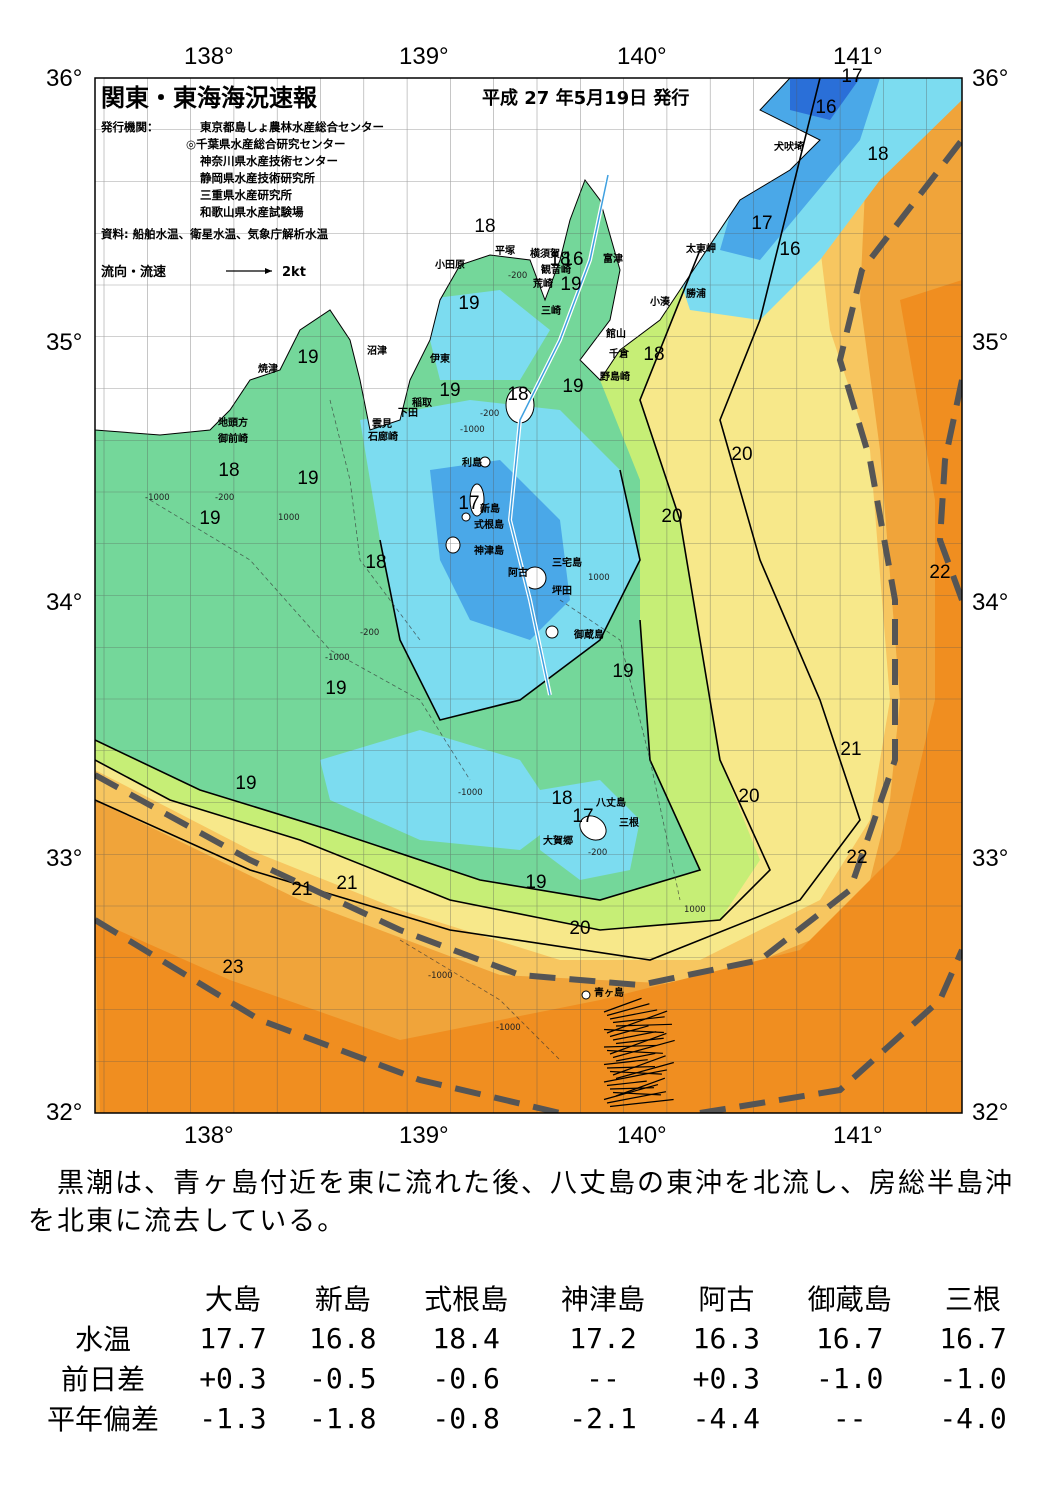 The height and width of the screenshot is (1503, 1064). What do you see at coordinates (468, 503) in the screenshot?
I see `isotherm-label: 17` at bounding box center [468, 503].